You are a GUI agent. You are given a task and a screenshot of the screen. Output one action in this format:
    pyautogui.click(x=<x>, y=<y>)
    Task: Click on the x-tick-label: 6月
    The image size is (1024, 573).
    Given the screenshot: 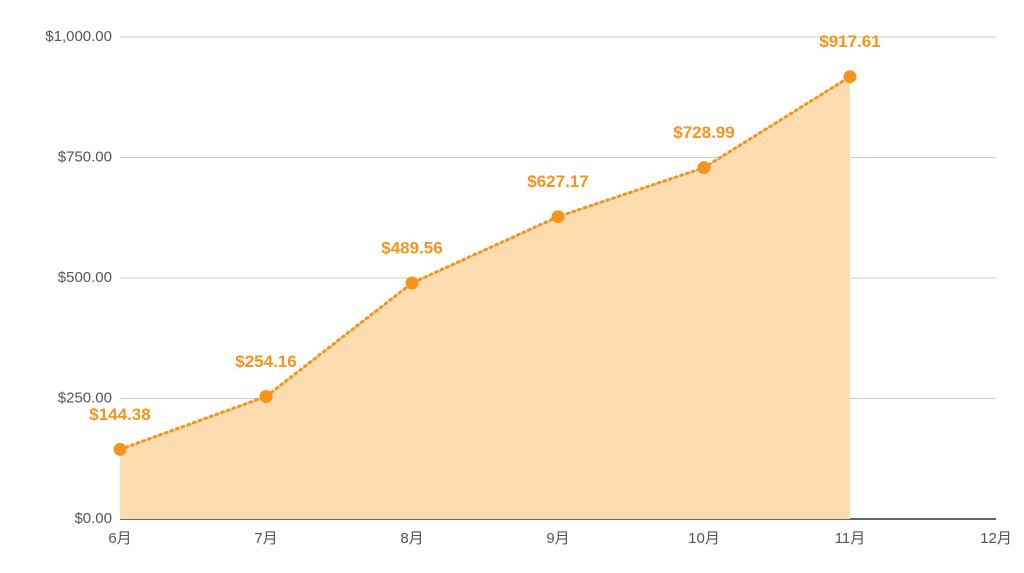 What is the action you would take?
    pyautogui.click(x=119, y=538)
    